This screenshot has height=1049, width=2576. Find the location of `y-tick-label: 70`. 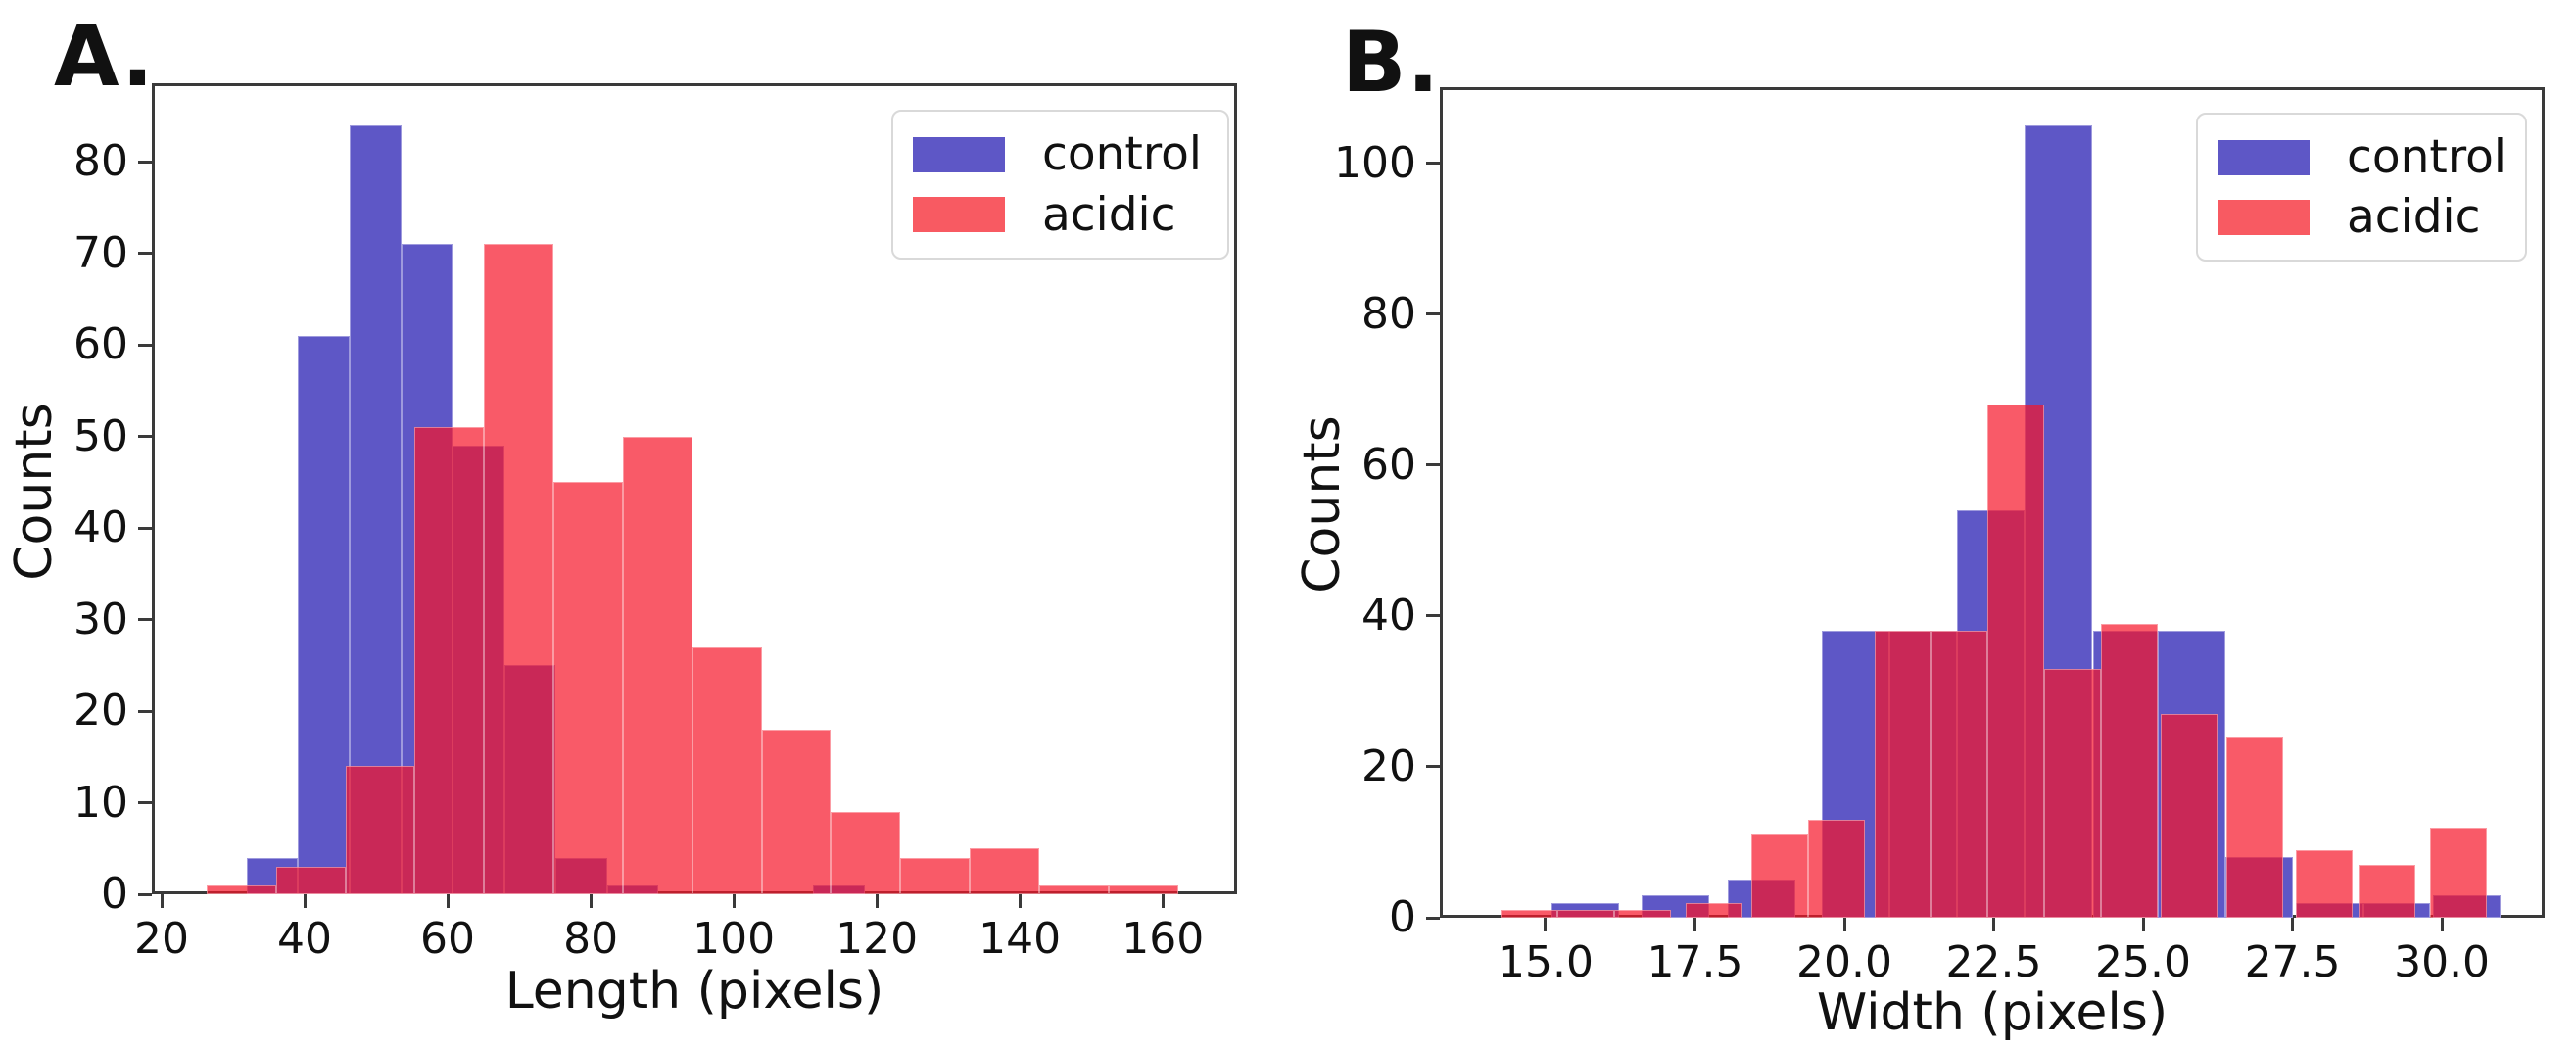

y-tick-label: 70 is located at coordinates (100, 252).